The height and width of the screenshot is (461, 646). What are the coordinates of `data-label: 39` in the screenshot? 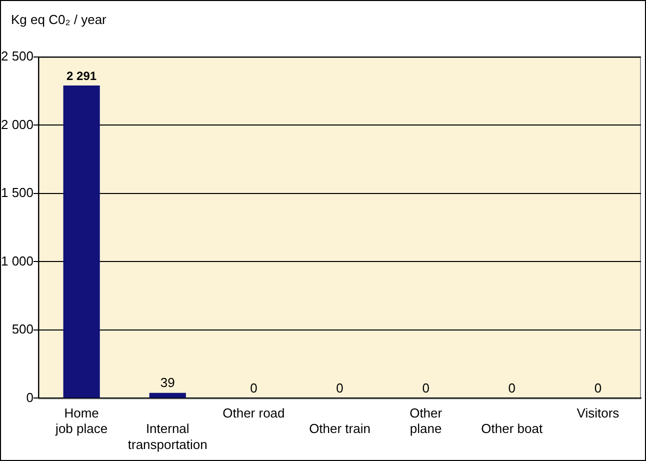 It's located at (167, 382).